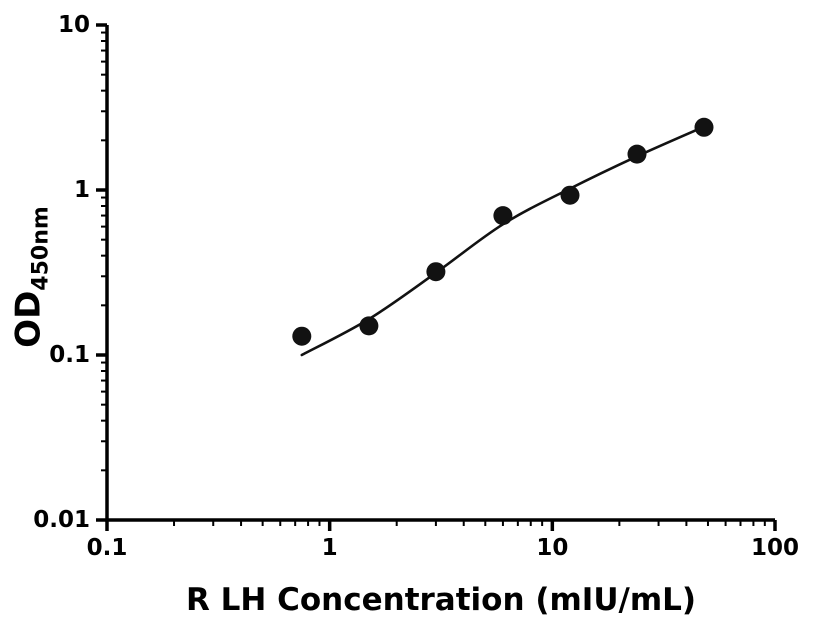 The width and height of the screenshot is (816, 640). I want to click on y-axis-title-sub: 450nm, so click(41, 248).